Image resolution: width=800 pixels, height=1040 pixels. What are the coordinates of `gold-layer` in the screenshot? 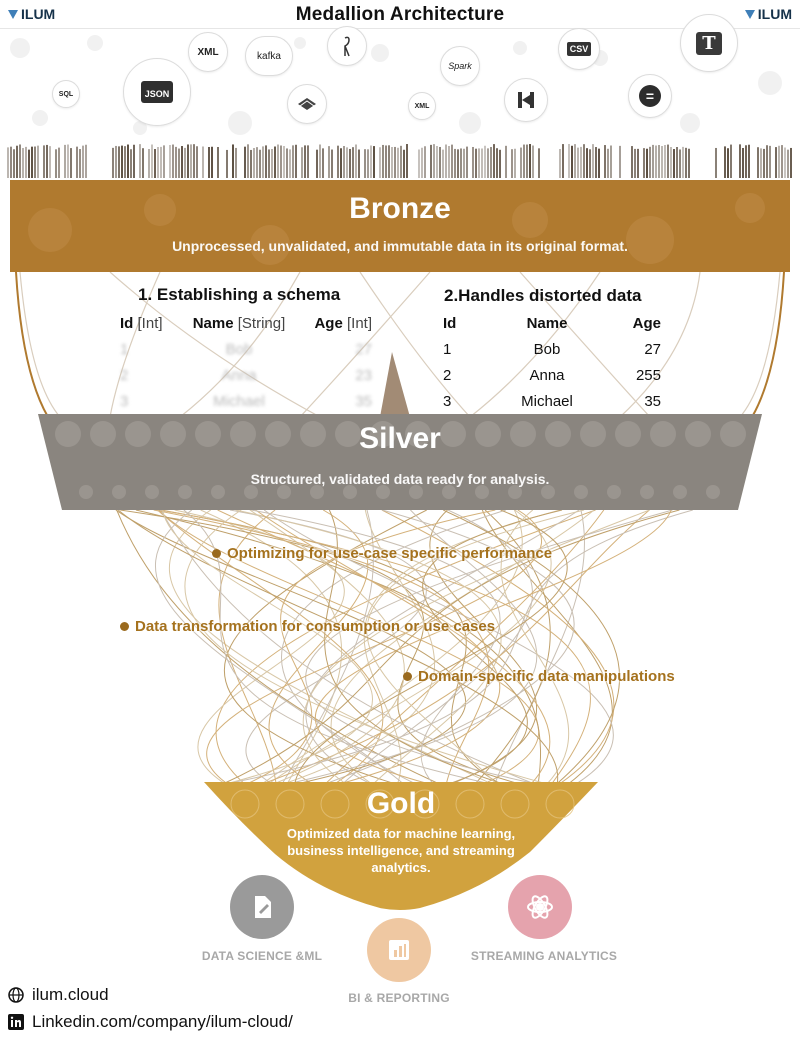 It's located at (401, 846).